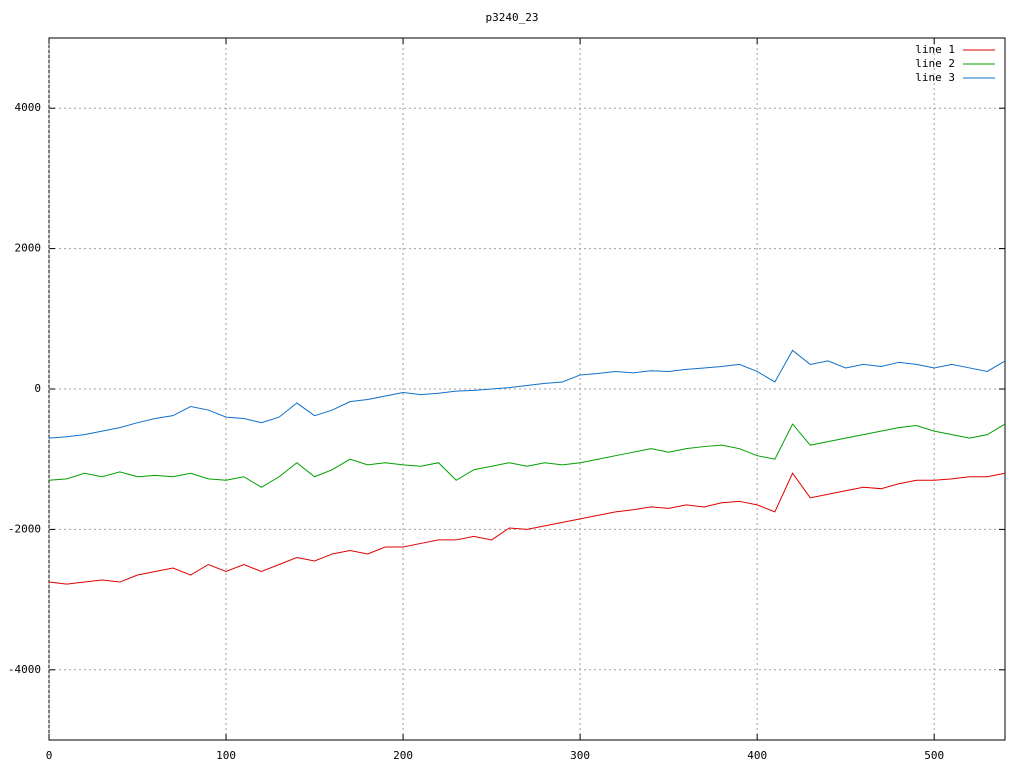  I want to click on legend-label: line 1, so click(935, 49).